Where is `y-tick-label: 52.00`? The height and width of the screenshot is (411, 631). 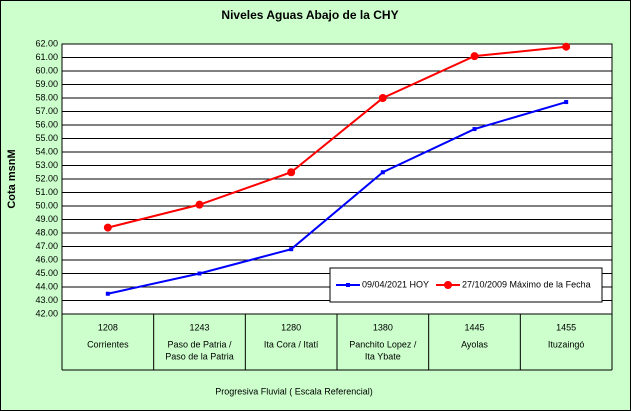 y-tick-label: 52.00 is located at coordinates (46, 178).